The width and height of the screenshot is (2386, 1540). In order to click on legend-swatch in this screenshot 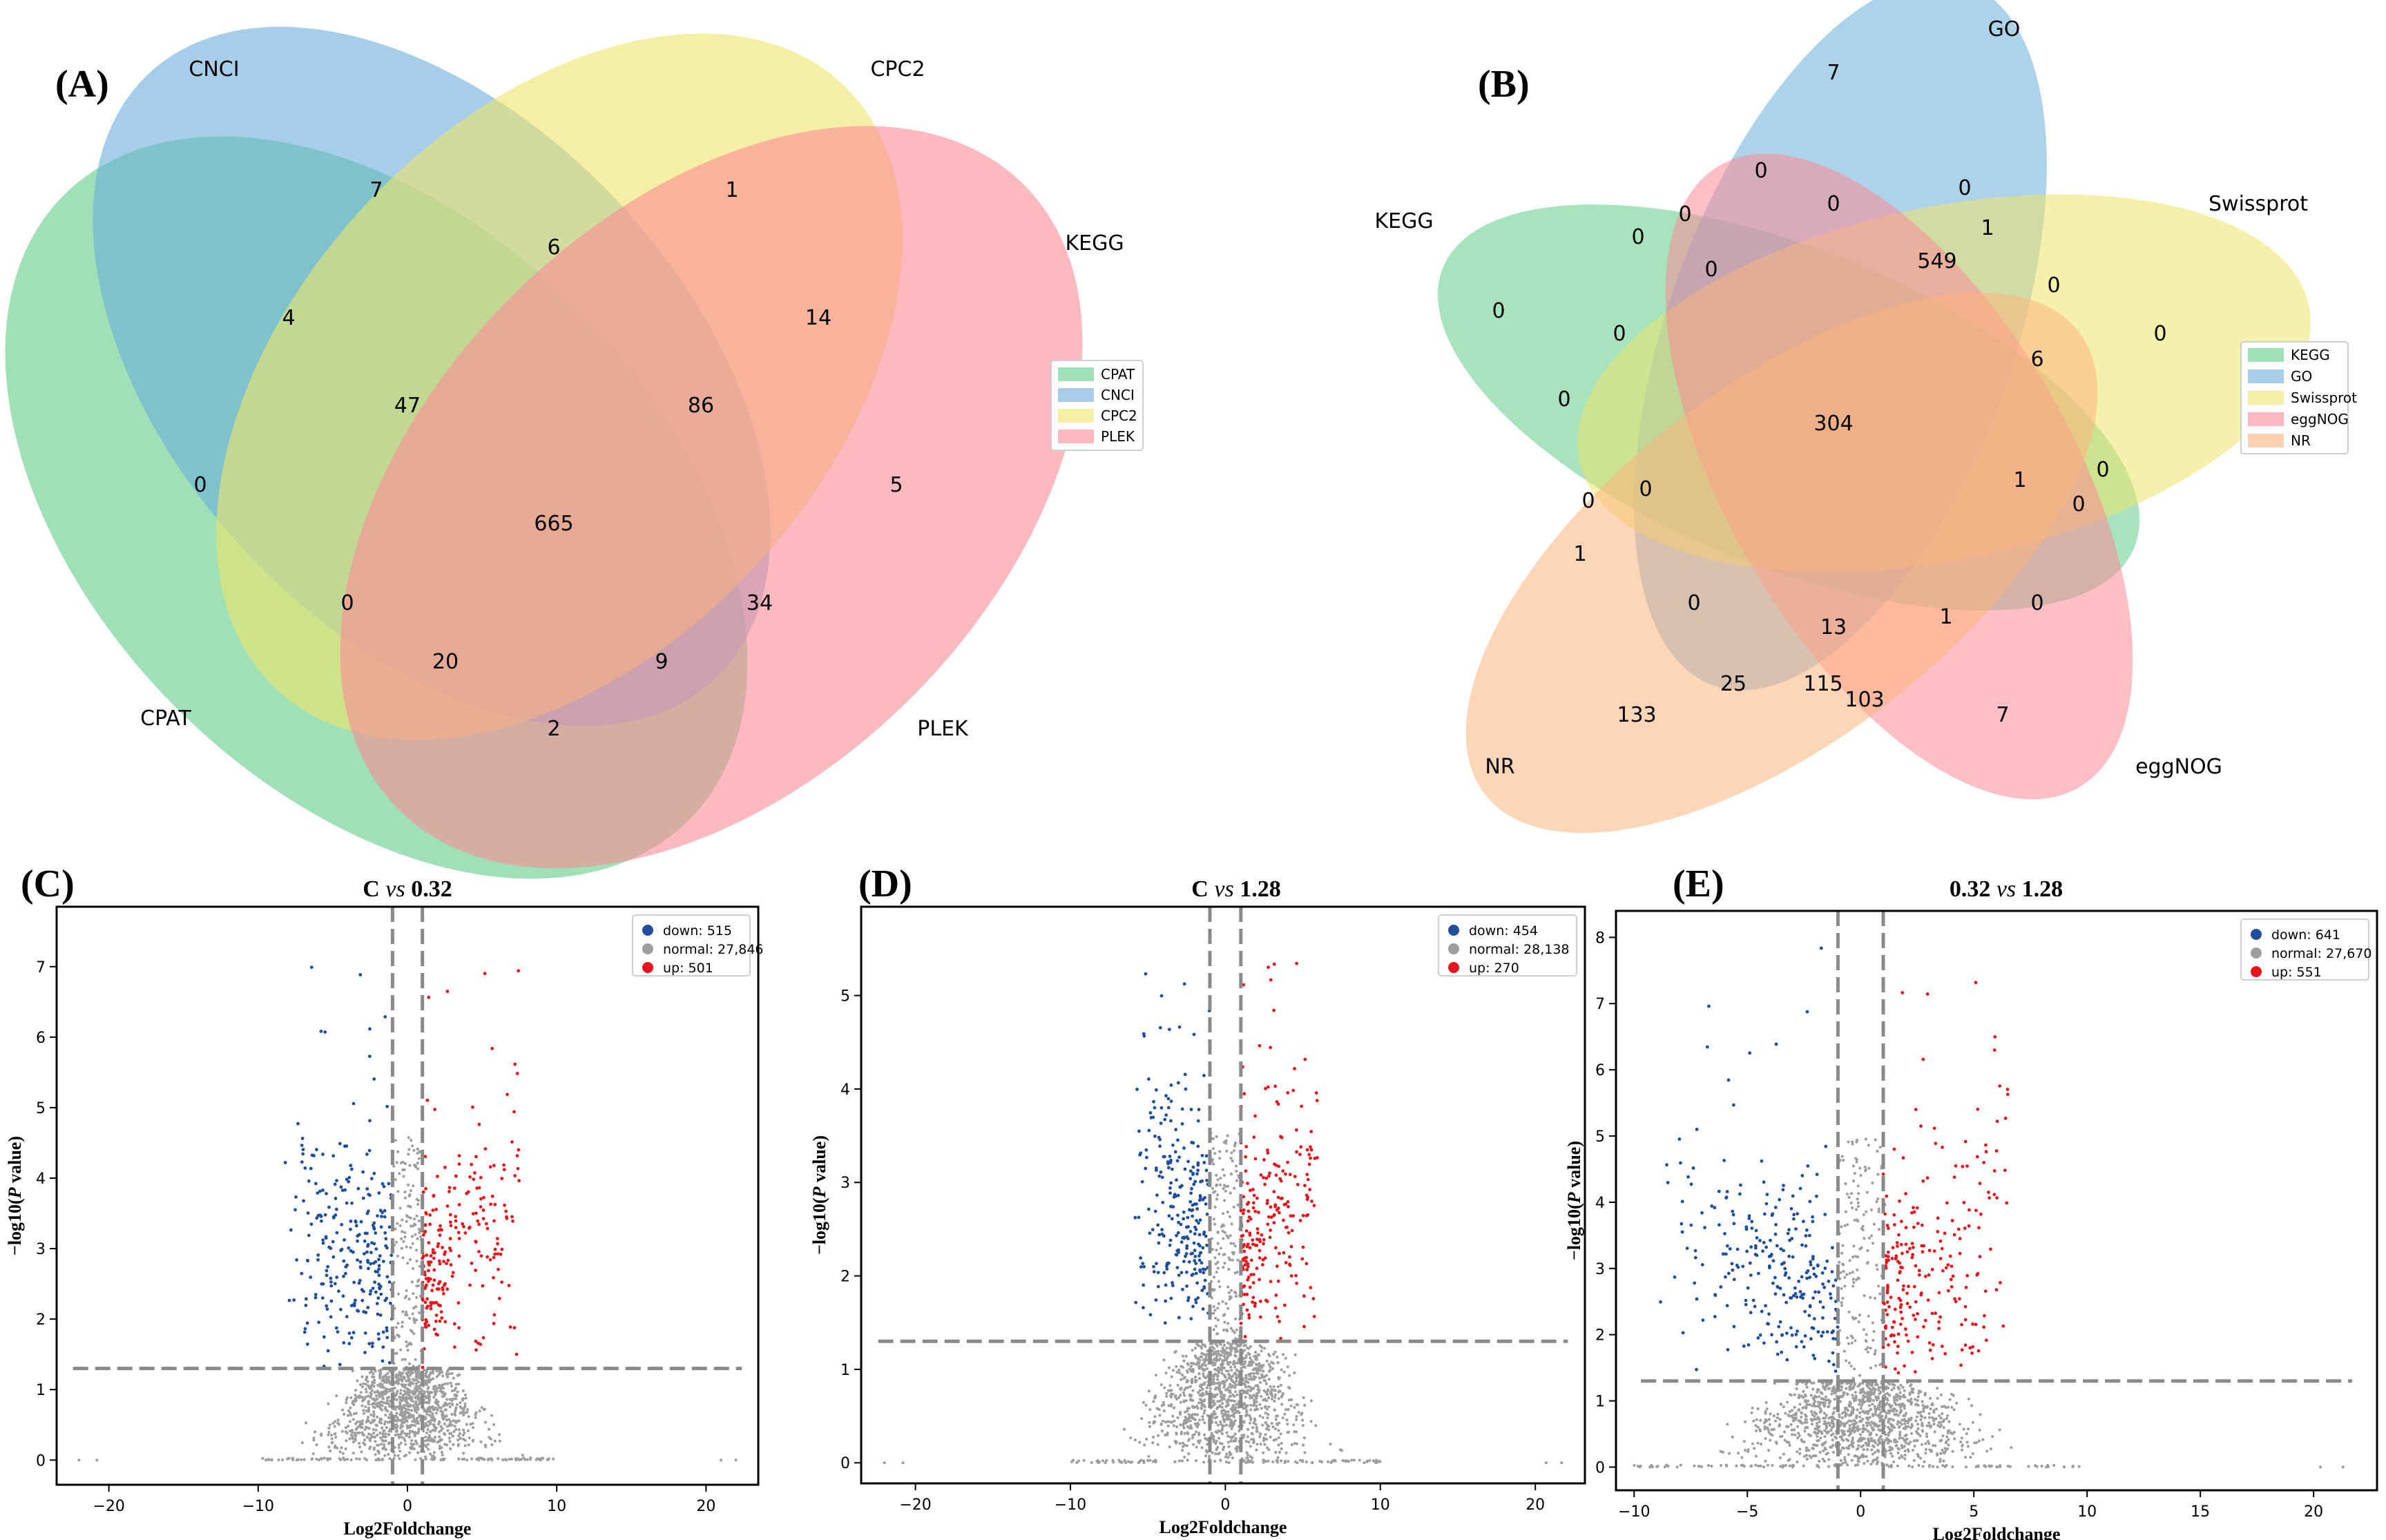, I will do `click(2266, 398)`.